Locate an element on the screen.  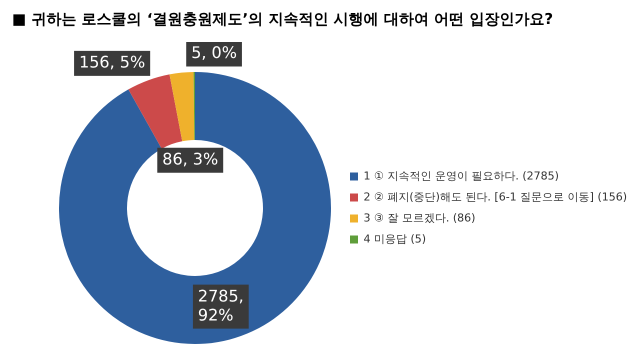
data-label: 2785, 92% is located at coordinates (221, 305).